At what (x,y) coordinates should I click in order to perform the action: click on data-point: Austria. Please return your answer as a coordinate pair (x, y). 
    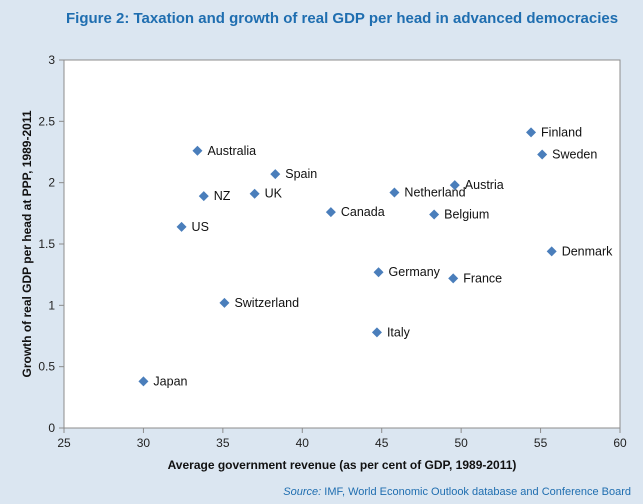
    Looking at the image, I should click on (476, 185).